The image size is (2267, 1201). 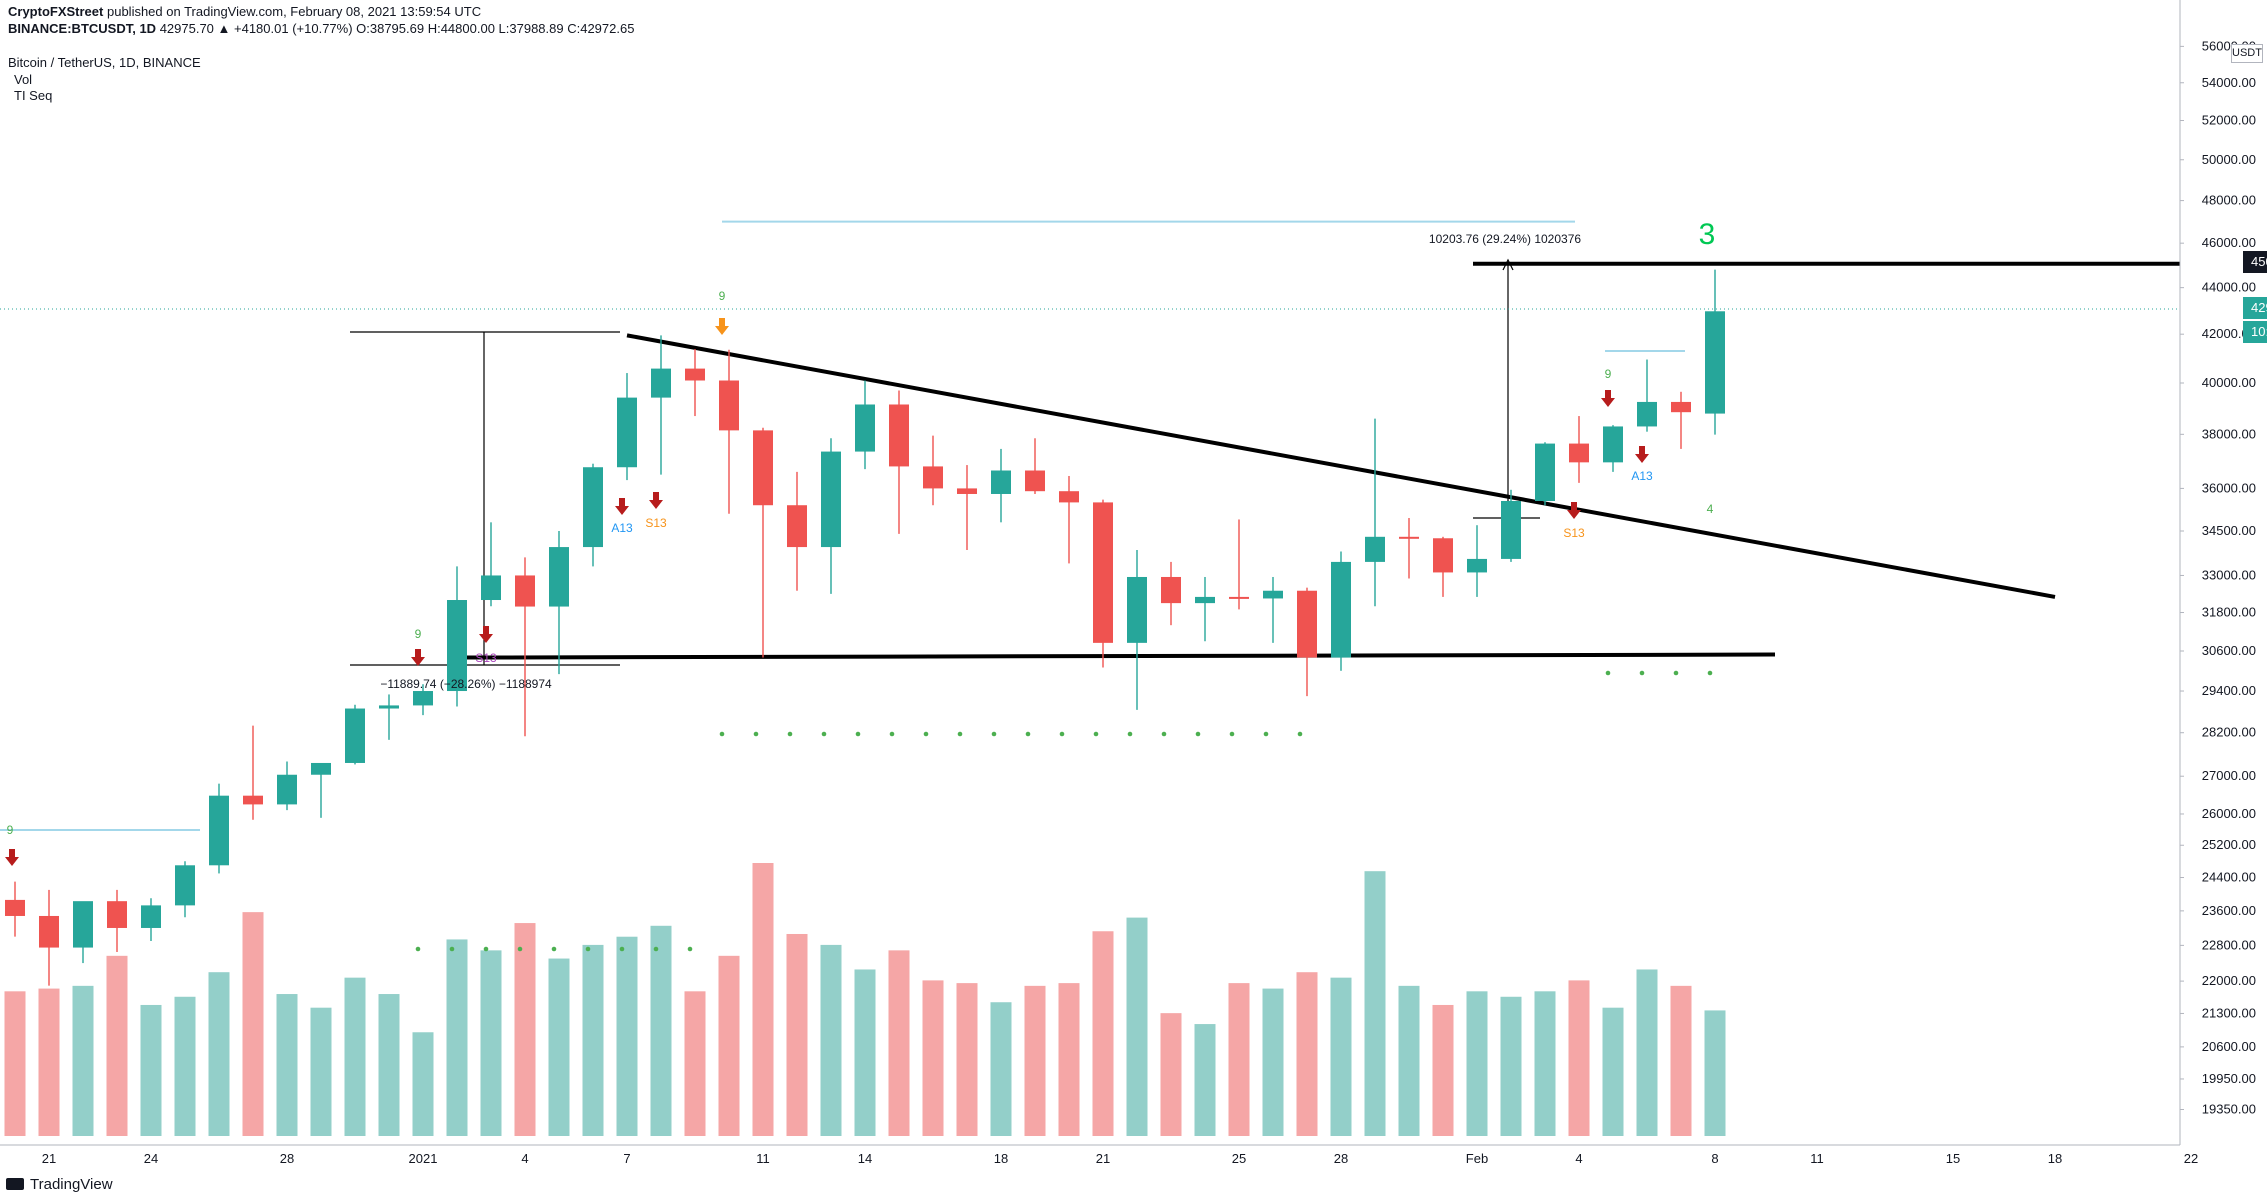 What do you see at coordinates (2229, 690) in the screenshot?
I see `price-tick-label: 29400.00` at bounding box center [2229, 690].